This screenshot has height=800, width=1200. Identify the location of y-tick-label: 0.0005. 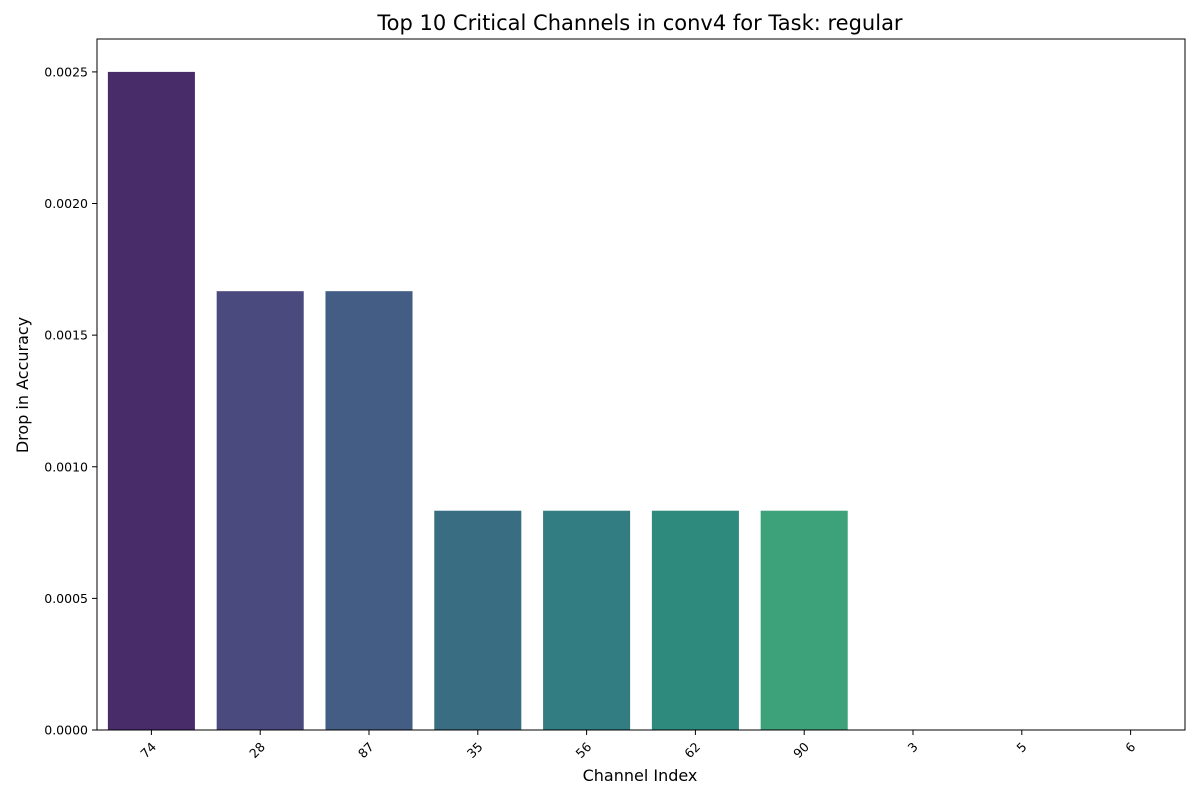
(66, 598).